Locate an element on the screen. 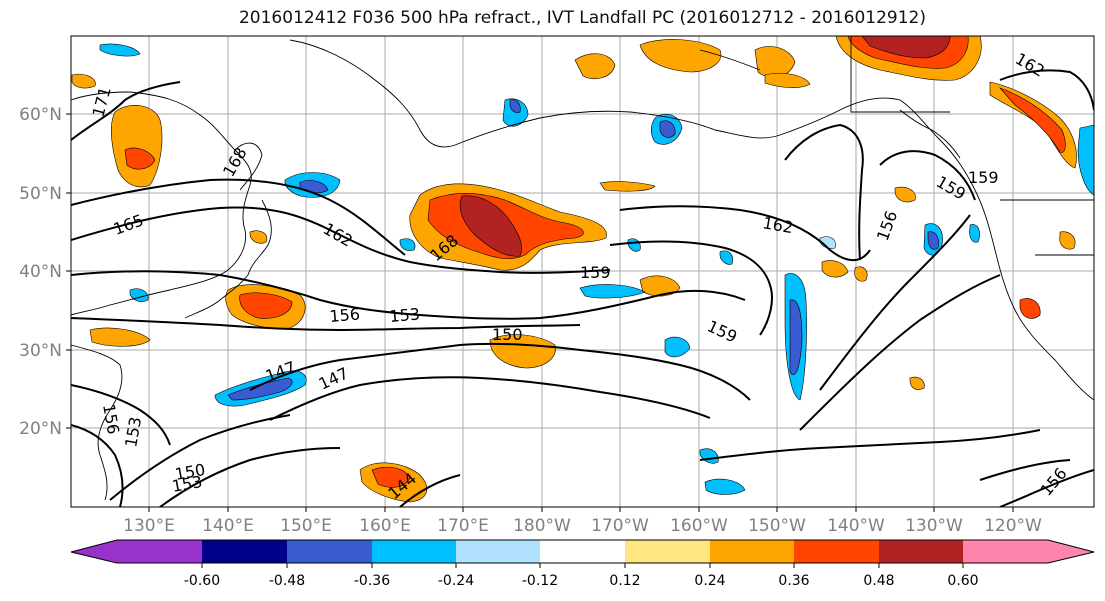  colorbar-tick-label: -0.48 is located at coordinates (287, 581).